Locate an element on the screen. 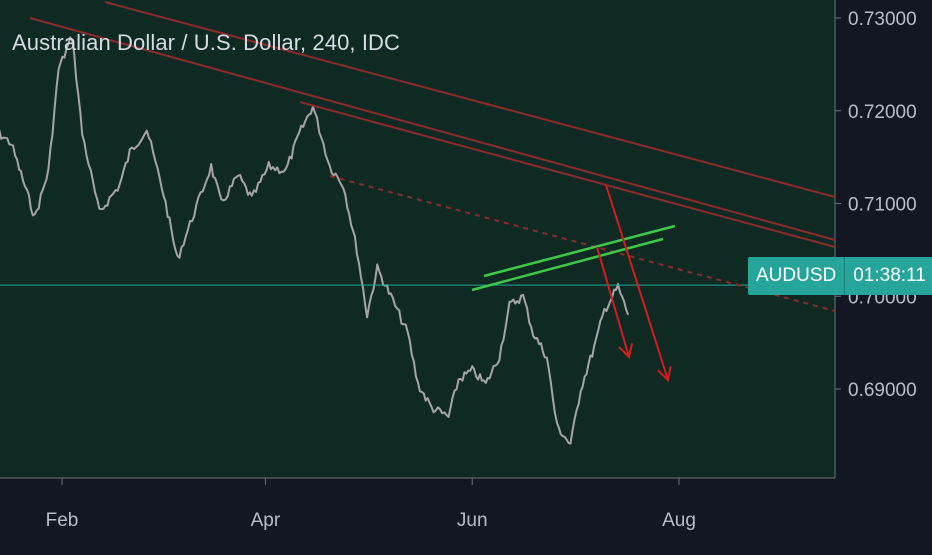 Image resolution: width=932 pixels, height=555 pixels. y-tick-label: 0.71000 is located at coordinates (882, 205).